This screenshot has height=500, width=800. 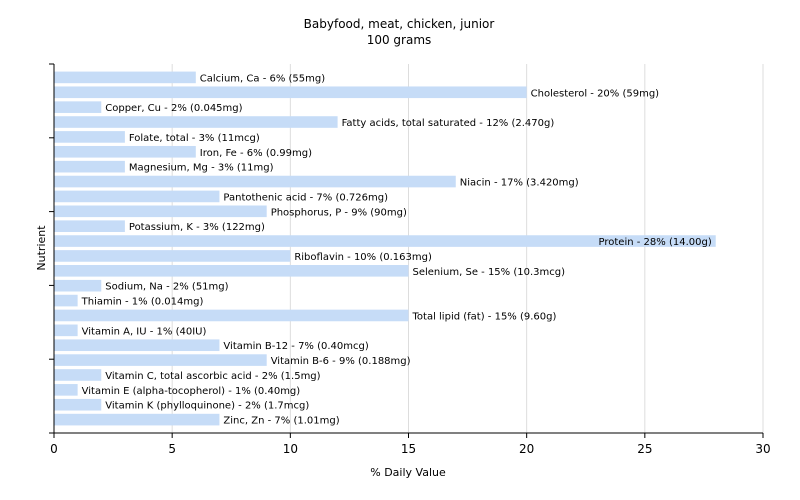 I want to click on x-tick-label: 15, so click(x=408, y=449).